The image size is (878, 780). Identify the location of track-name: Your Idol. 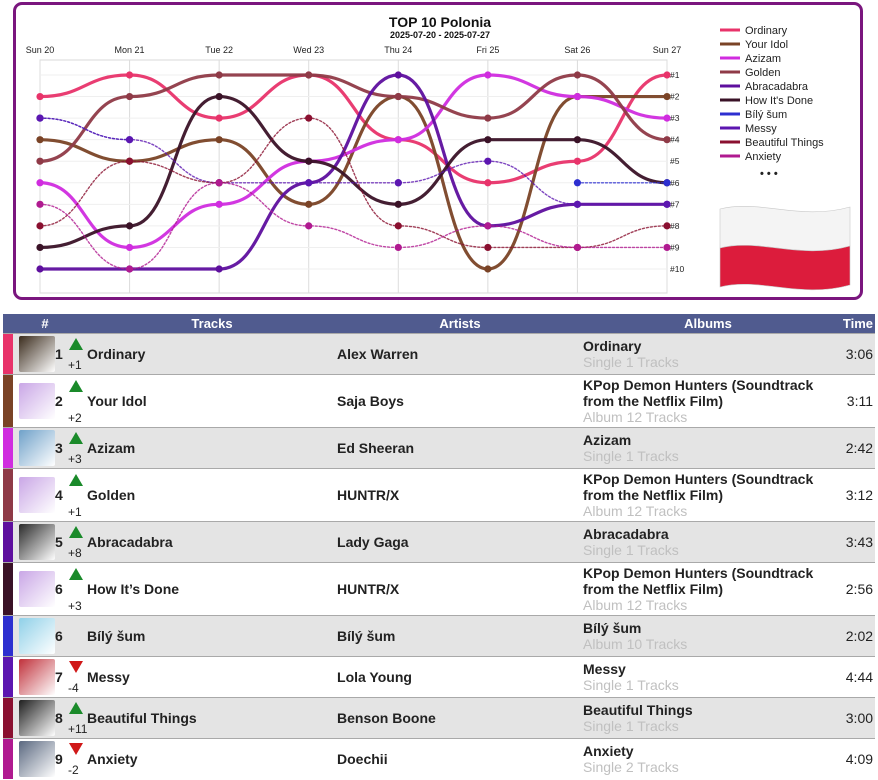
(212, 400).